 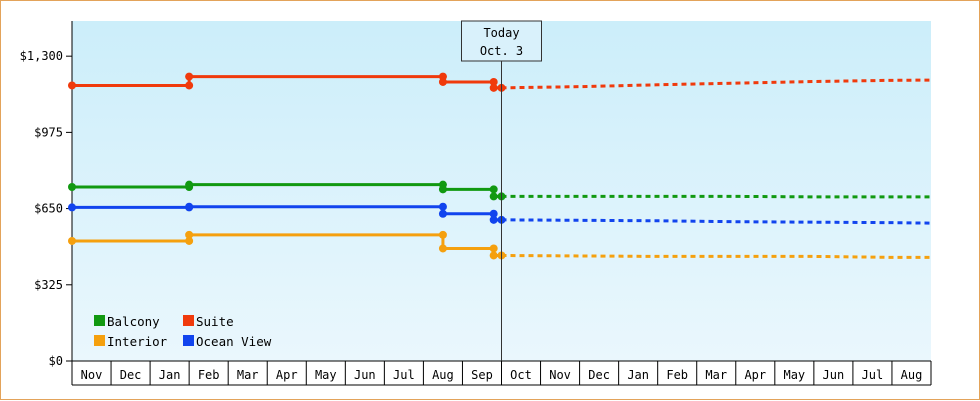 What do you see at coordinates (521, 375) in the screenshot?
I see `x-tick-label: Oct` at bounding box center [521, 375].